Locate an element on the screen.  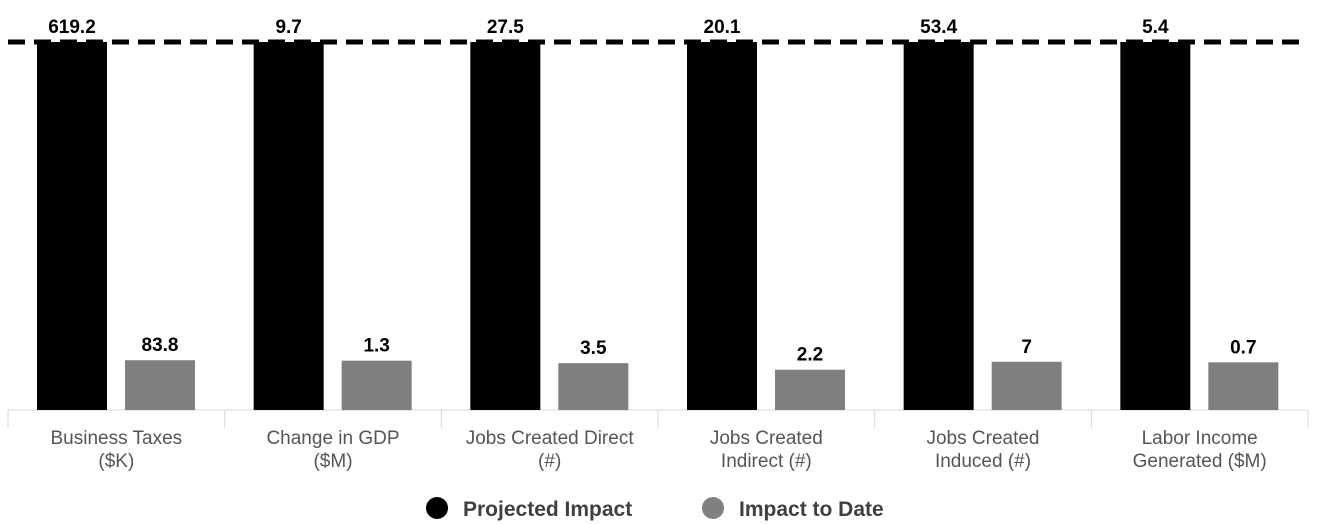
data-label: 619.2 is located at coordinates (72, 27).